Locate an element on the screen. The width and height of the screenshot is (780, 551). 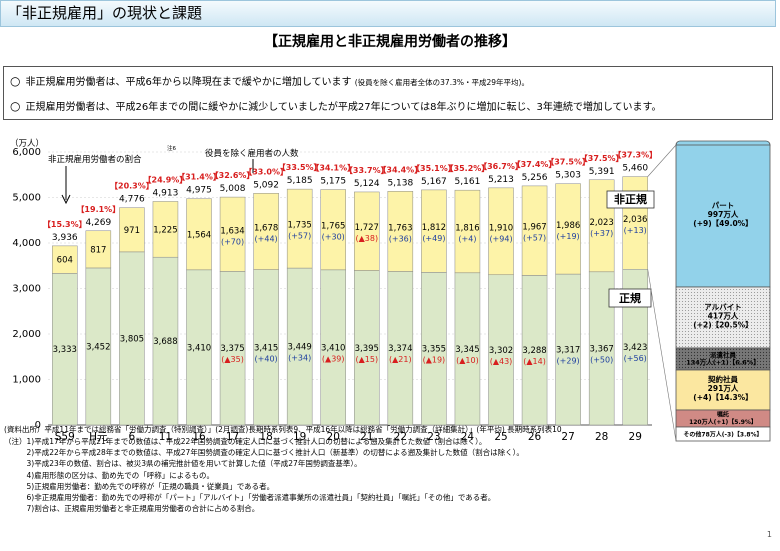
x-tick-label: 6 is located at coordinates (132, 437).